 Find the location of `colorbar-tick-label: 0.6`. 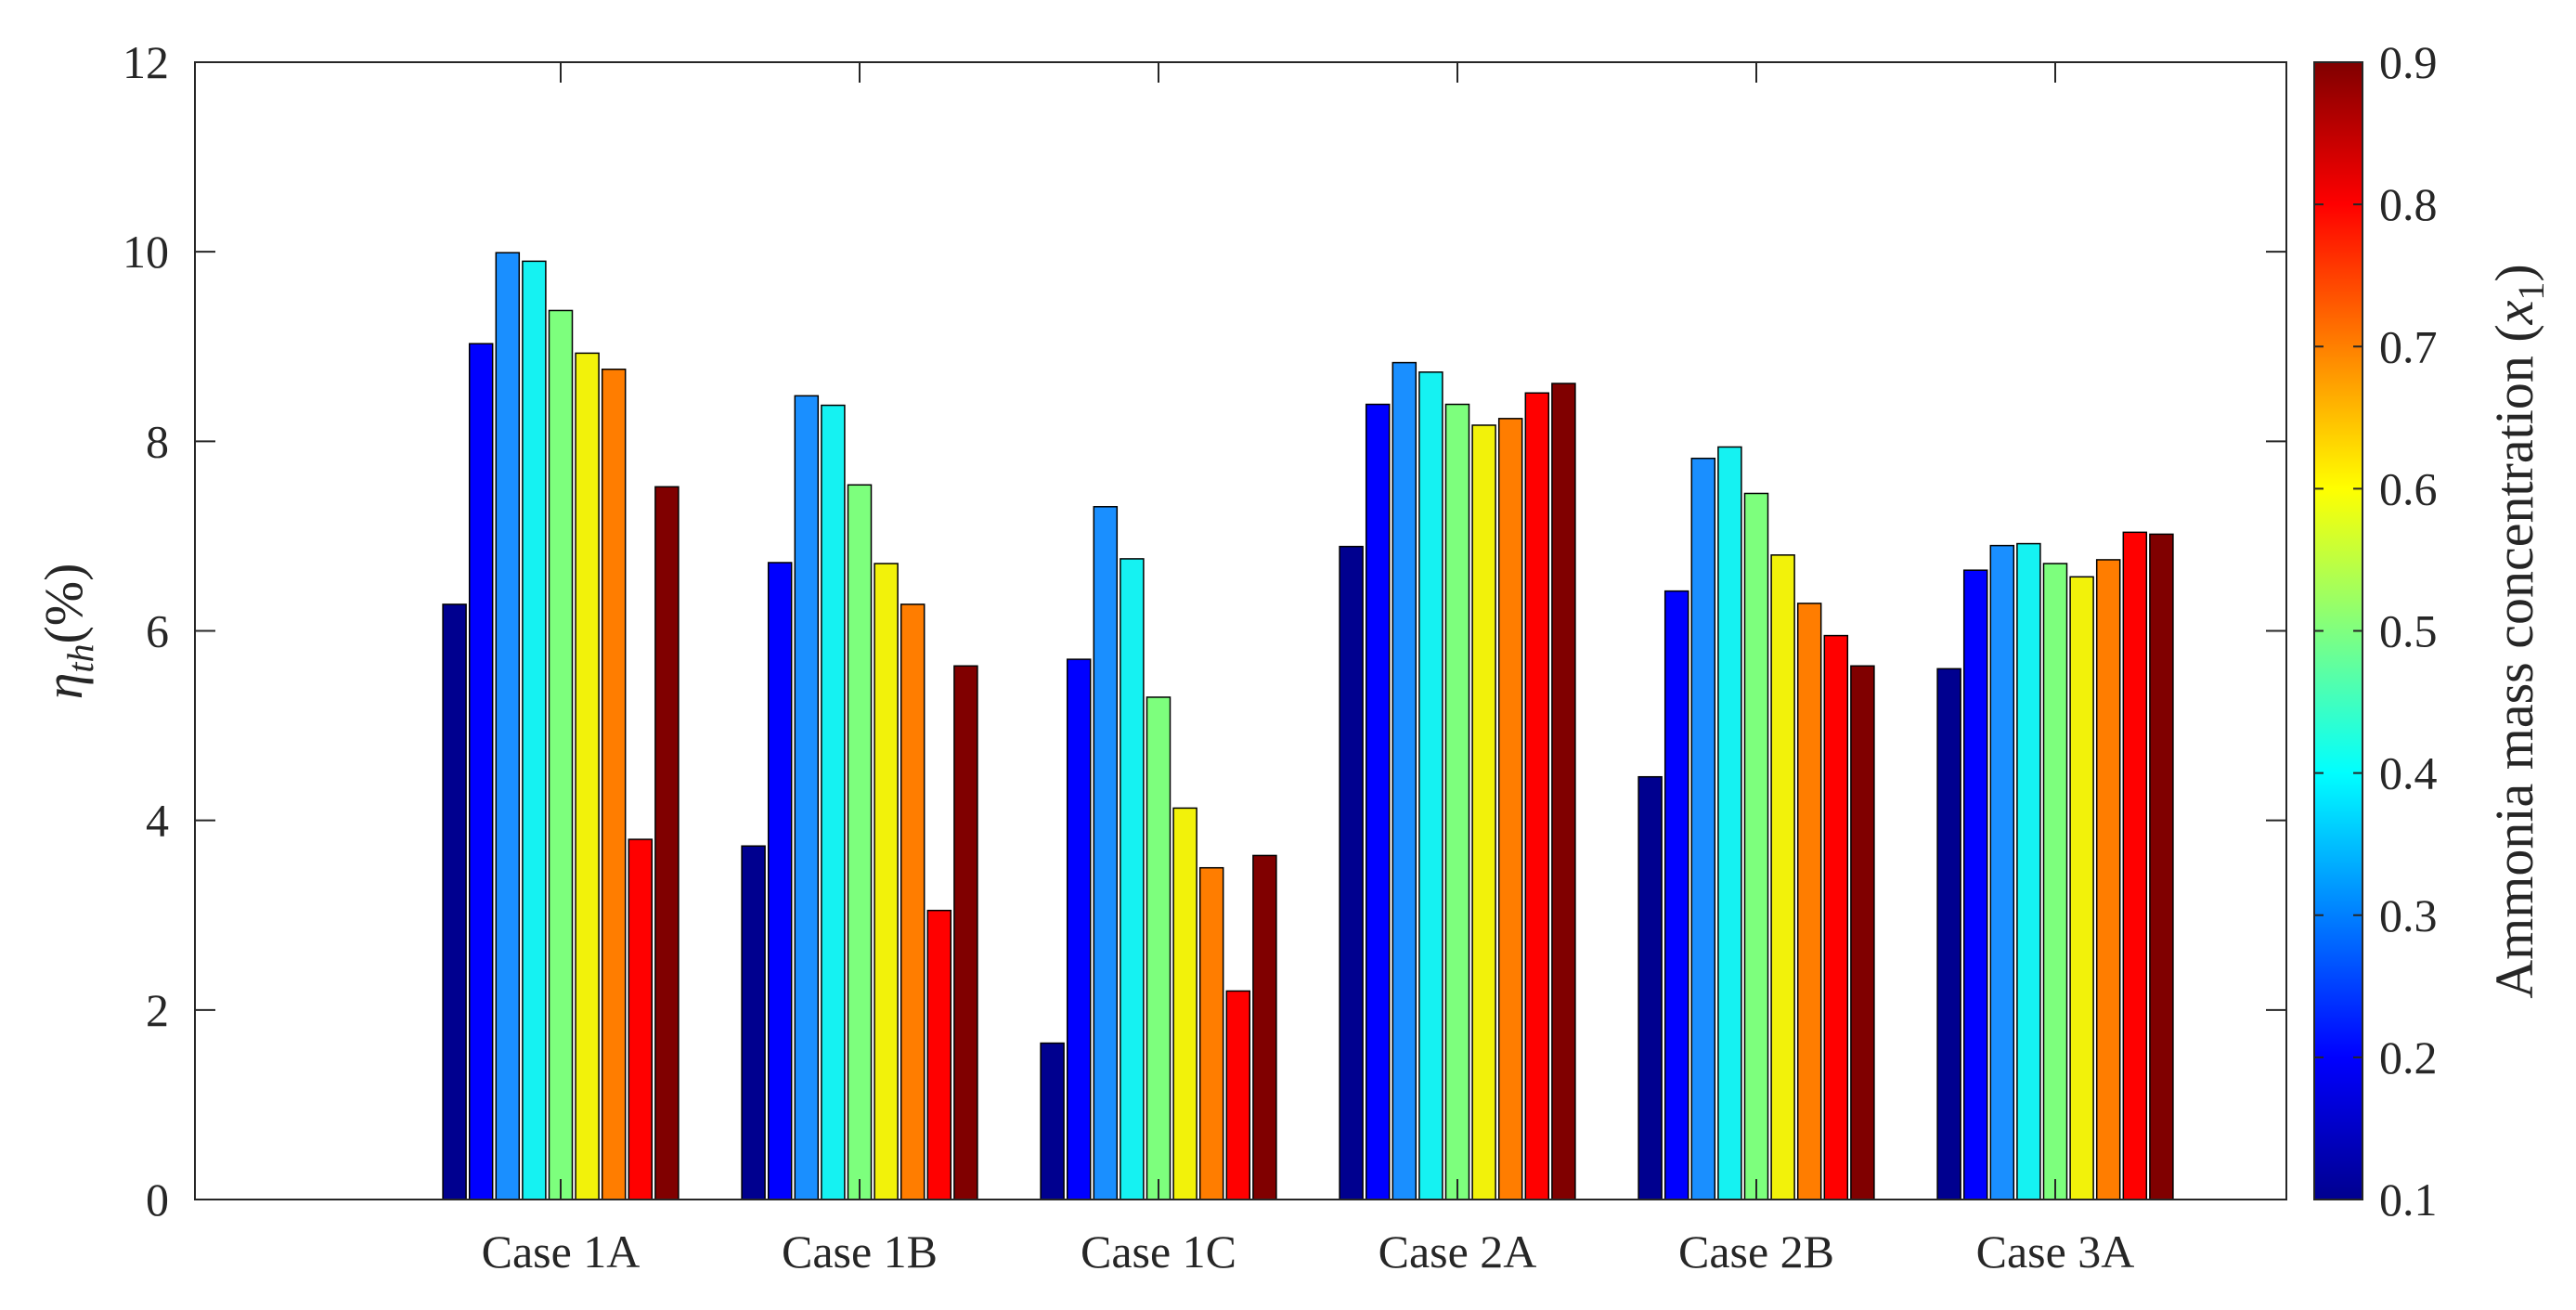

colorbar-tick-label: 0.6 is located at coordinates (2408, 488).